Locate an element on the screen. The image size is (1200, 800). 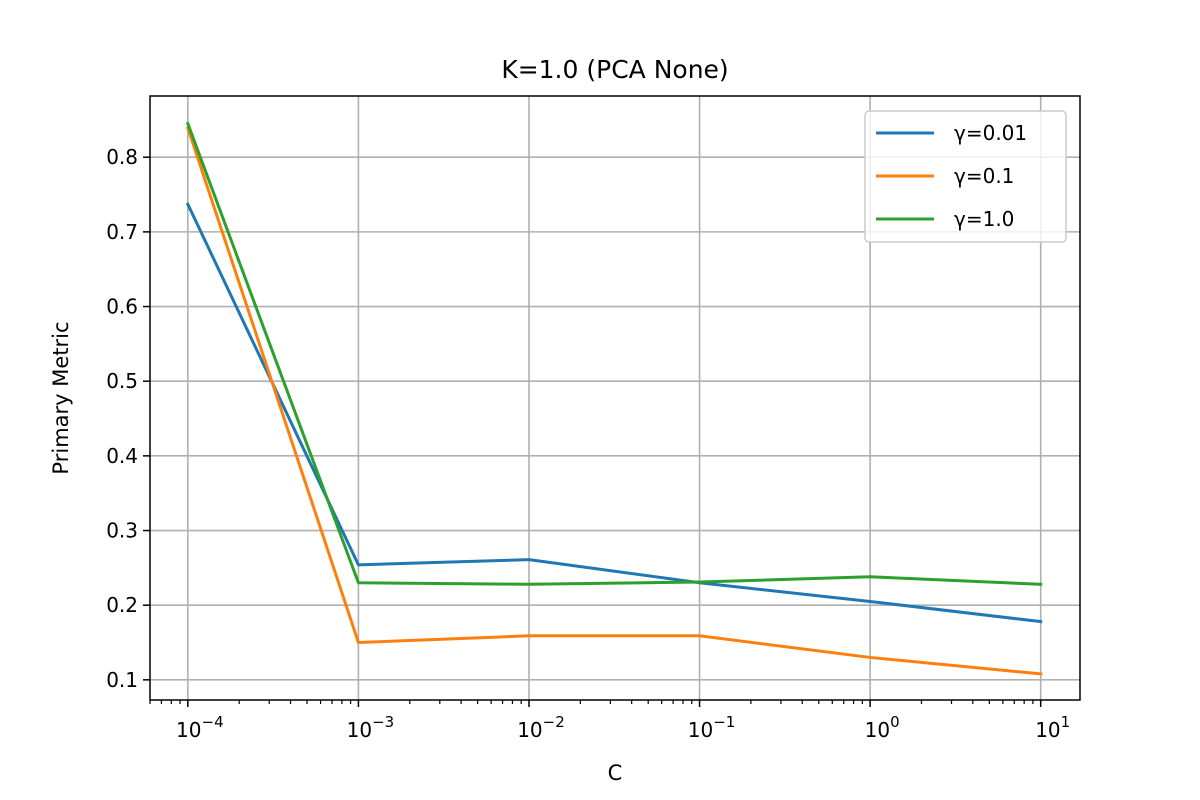
x-tick-label: 10⁻¹ is located at coordinates (712, 727).